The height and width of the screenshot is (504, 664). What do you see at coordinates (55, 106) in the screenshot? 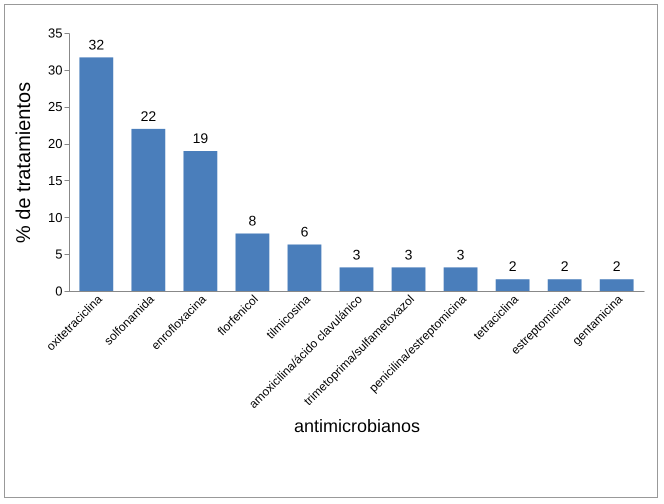
I see `y-tick-label: 25` at bounding box center [55, 106].